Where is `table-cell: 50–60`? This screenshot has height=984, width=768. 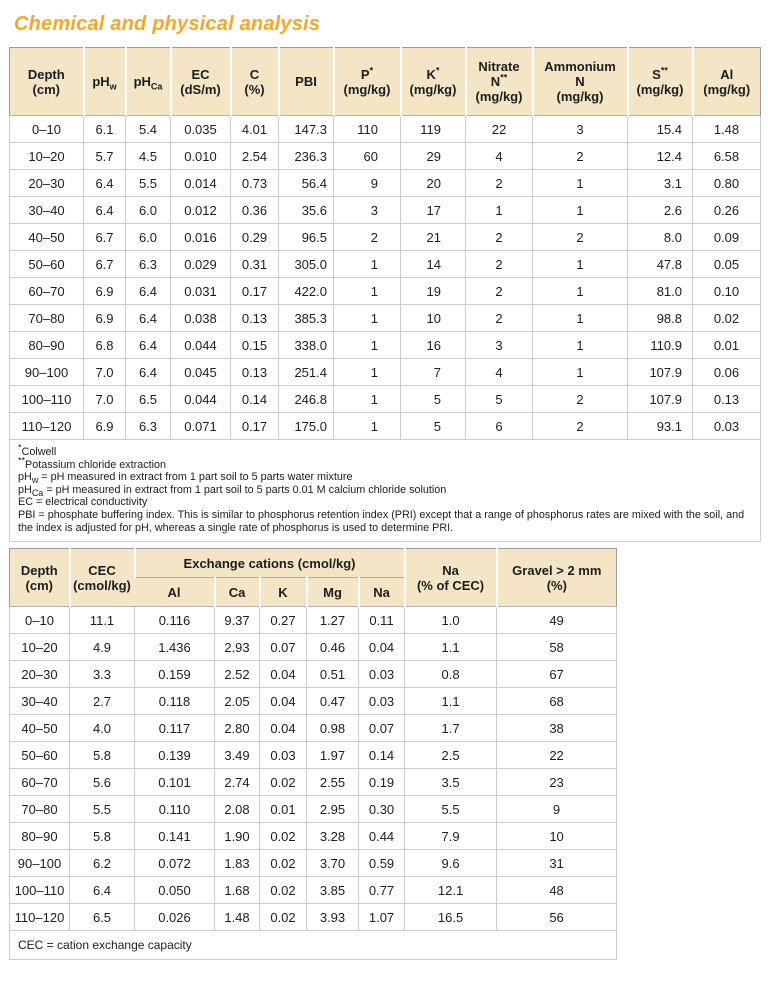
table-cell: 50–60 is located at coordinates (39, 755).